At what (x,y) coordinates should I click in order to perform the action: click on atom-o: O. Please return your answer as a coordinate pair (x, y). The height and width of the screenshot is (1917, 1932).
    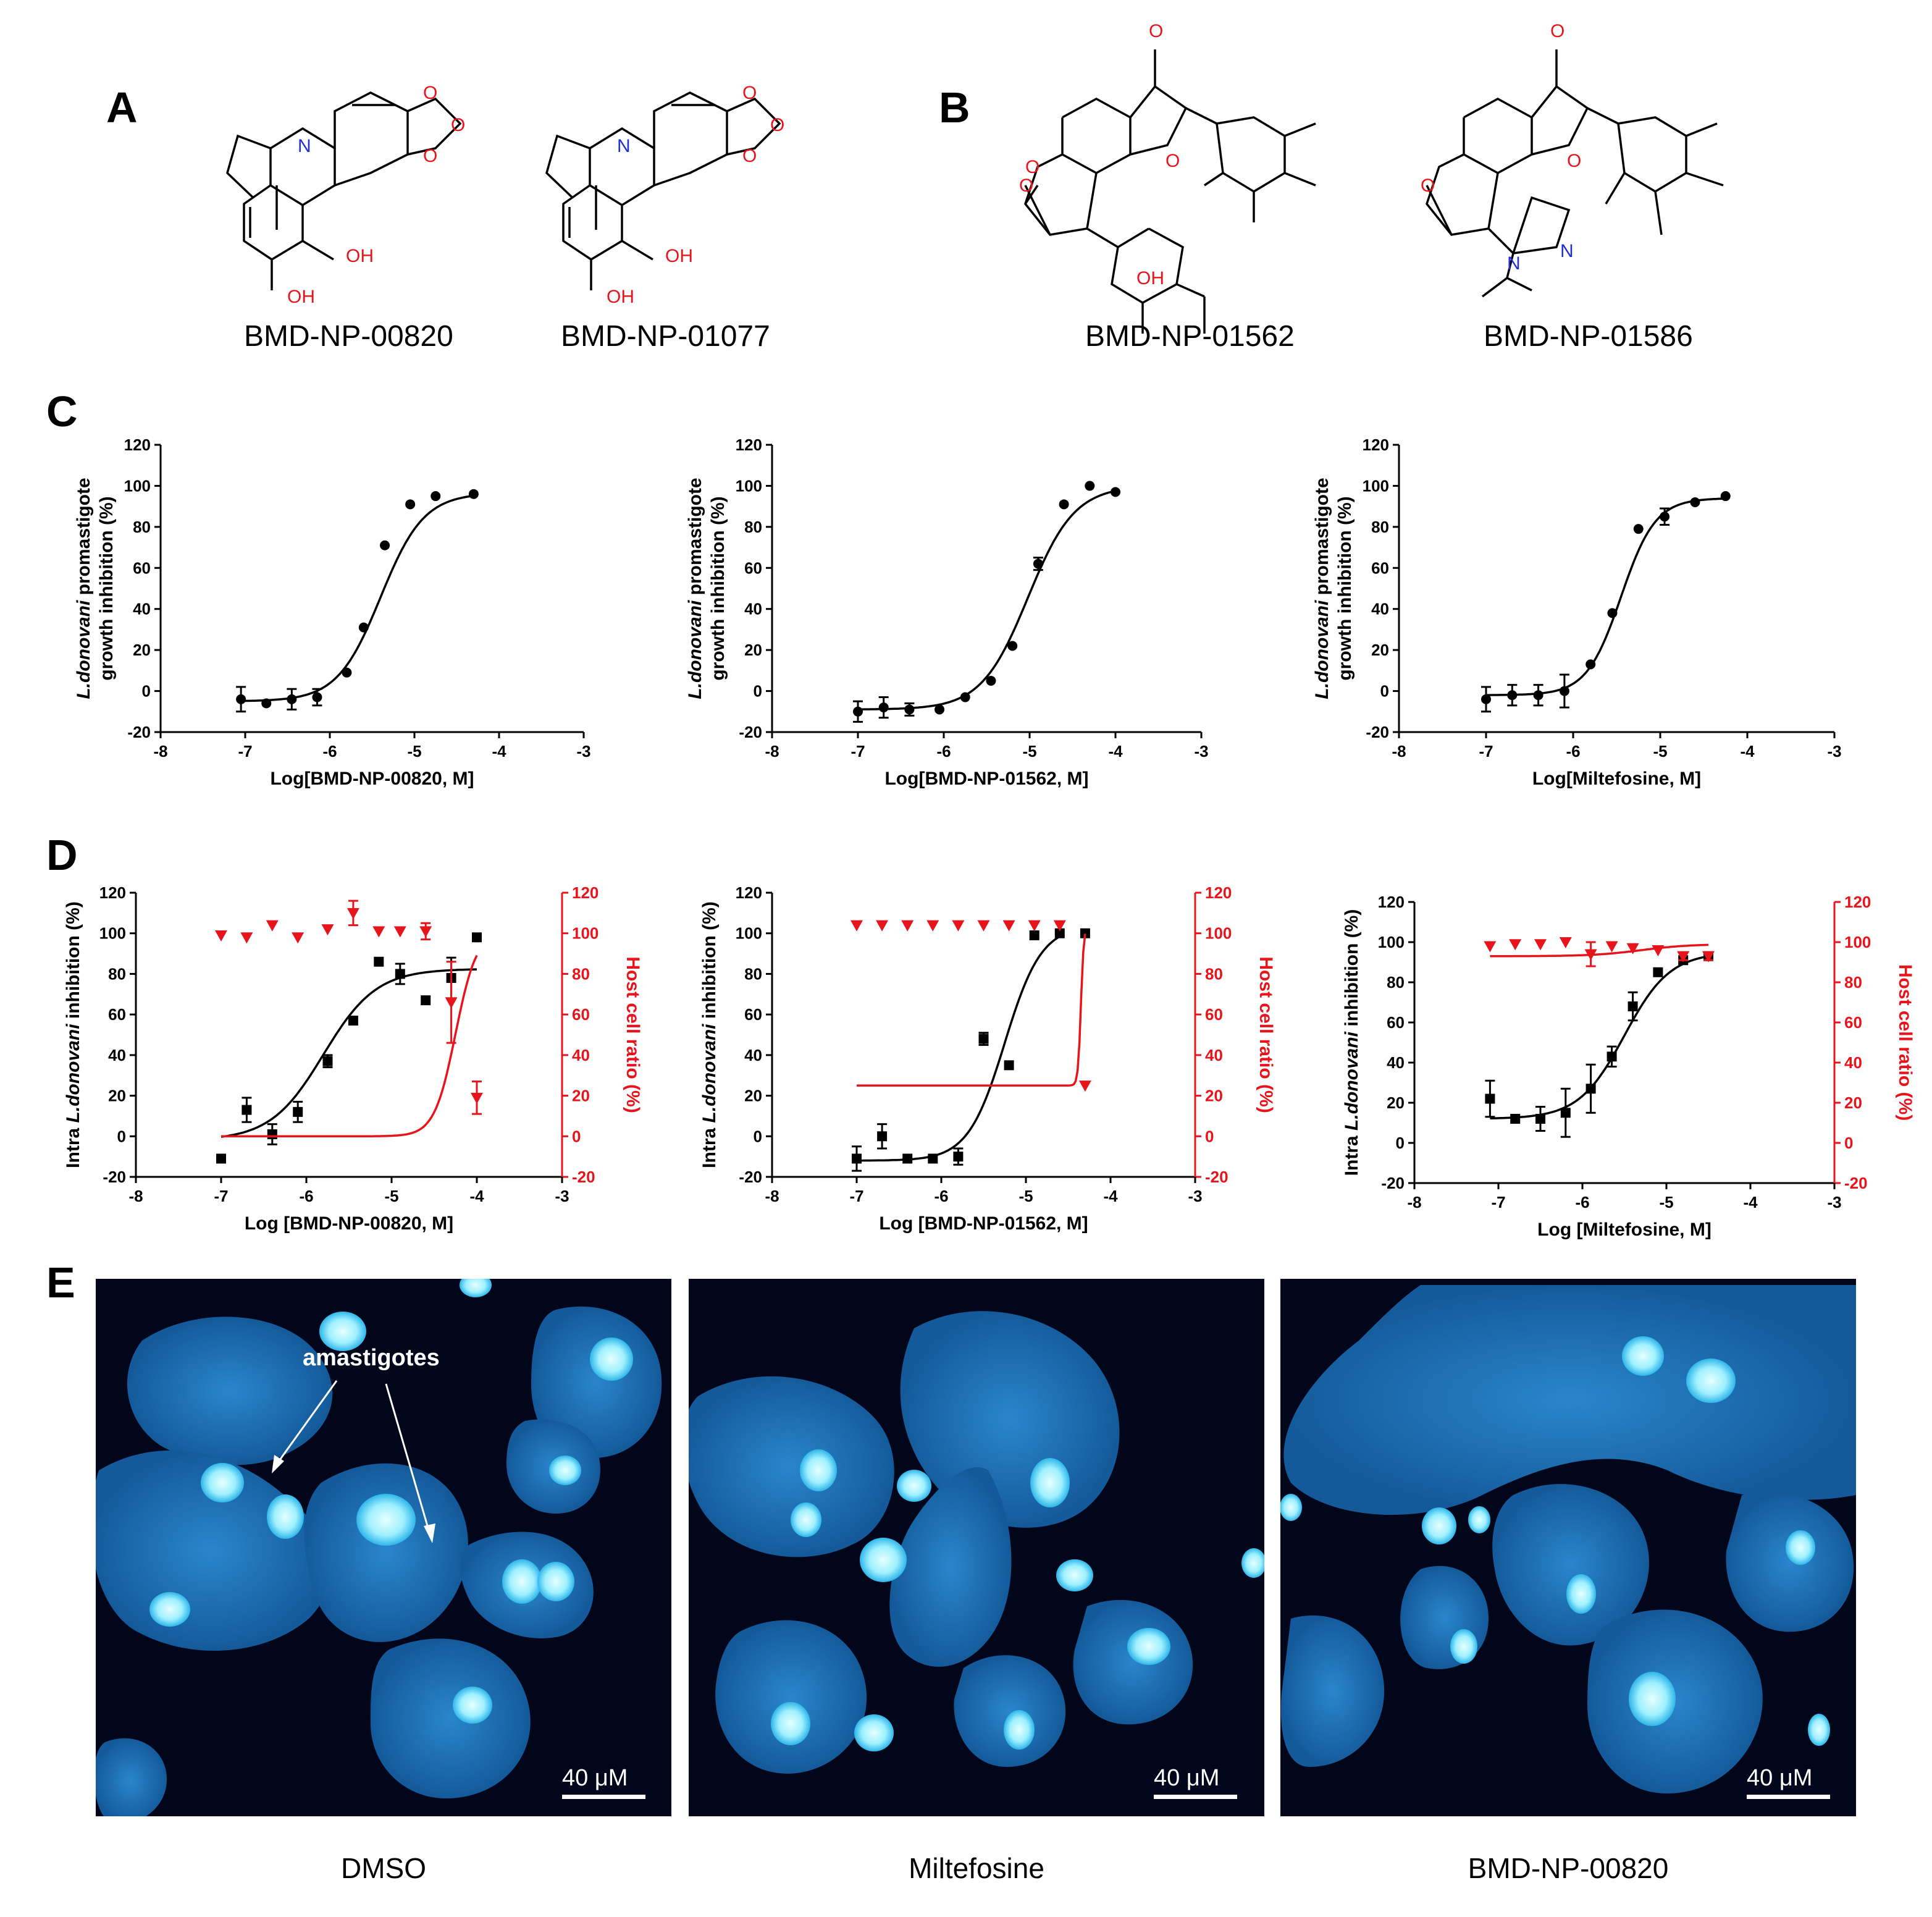
    Looking at the image, I should click on (1557, 31).